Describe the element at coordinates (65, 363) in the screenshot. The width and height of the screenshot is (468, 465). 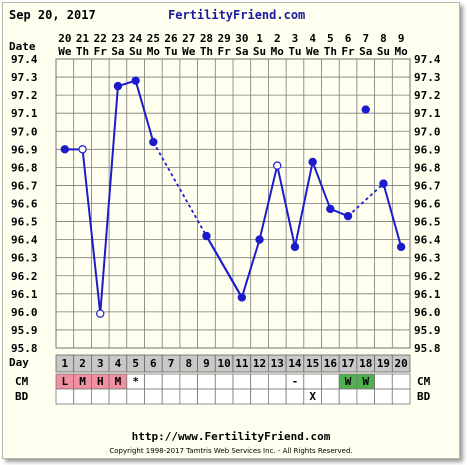
I see `day-number: 1` at that location.